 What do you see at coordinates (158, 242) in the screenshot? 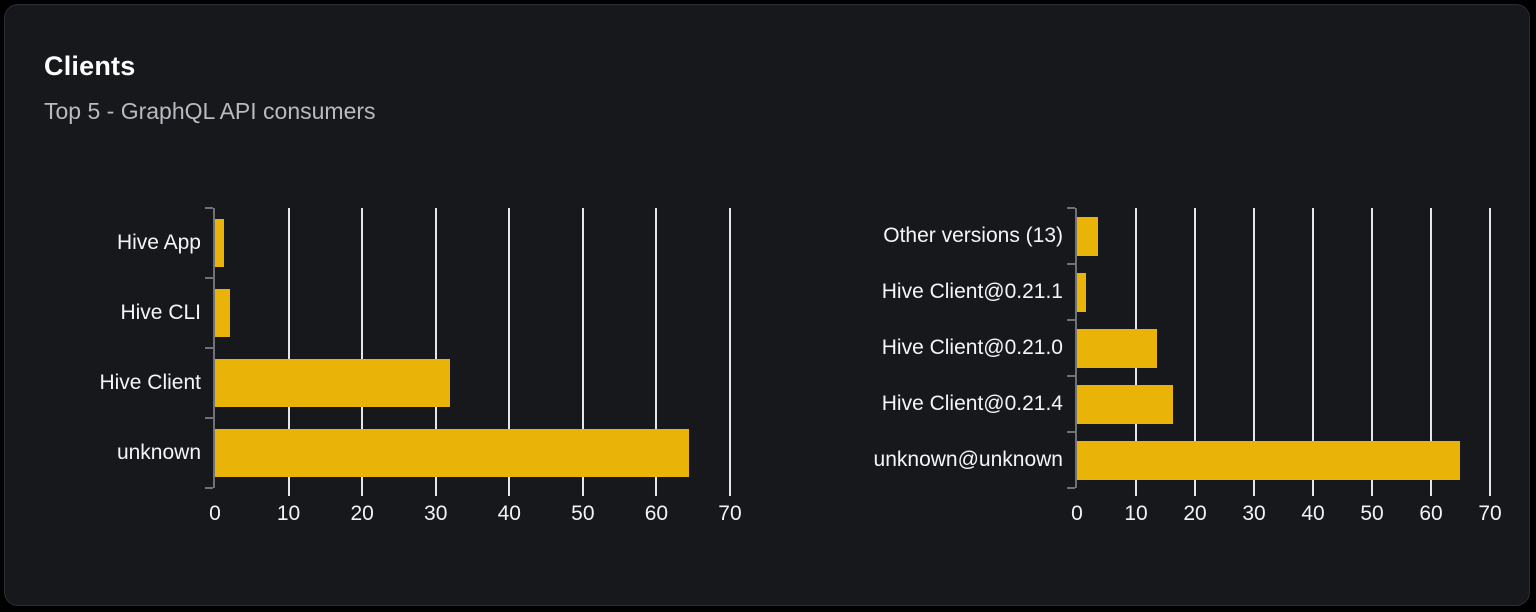
I see `category-label: Hive App` at bounding box center [158, 242].